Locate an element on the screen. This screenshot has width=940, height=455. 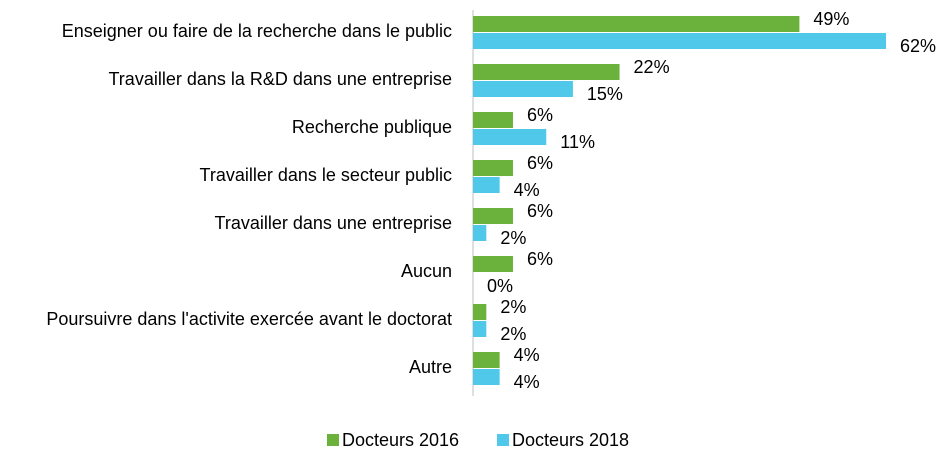
value-label: 22% is located at coordinates (652, 67).